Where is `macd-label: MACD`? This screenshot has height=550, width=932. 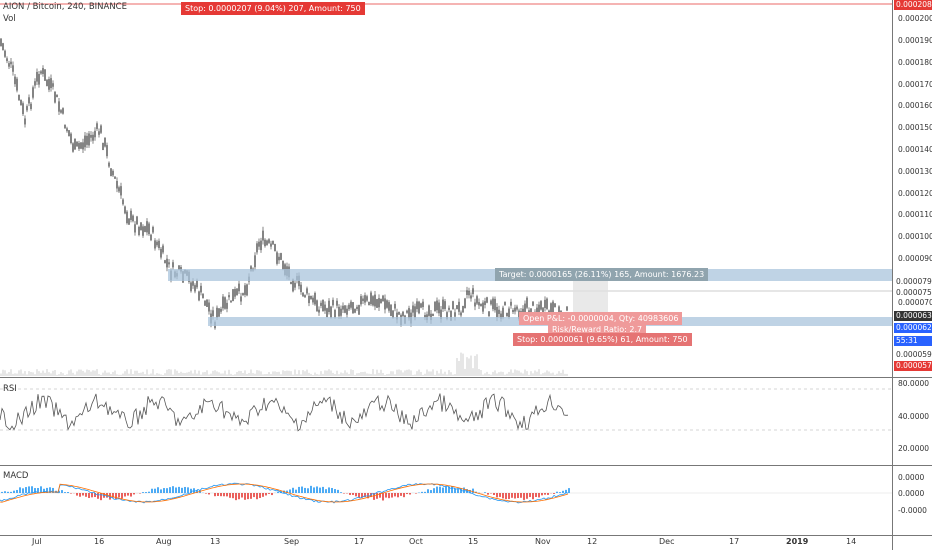
macd-label: MACD is located at coordinates (16, 476).